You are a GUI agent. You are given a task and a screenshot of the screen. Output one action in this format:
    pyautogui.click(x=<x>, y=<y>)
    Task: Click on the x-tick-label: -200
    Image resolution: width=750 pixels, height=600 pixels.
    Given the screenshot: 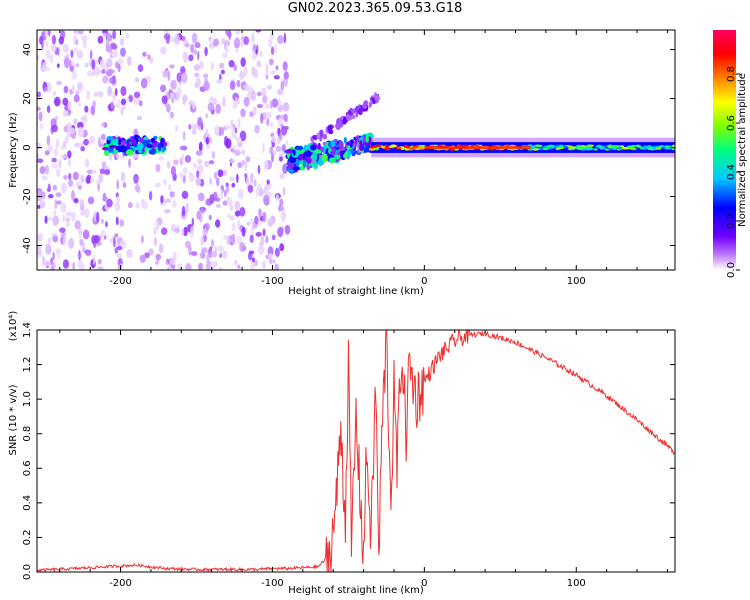 What is the action you would take?
    pyautogui.click(x=120, y=281)
    